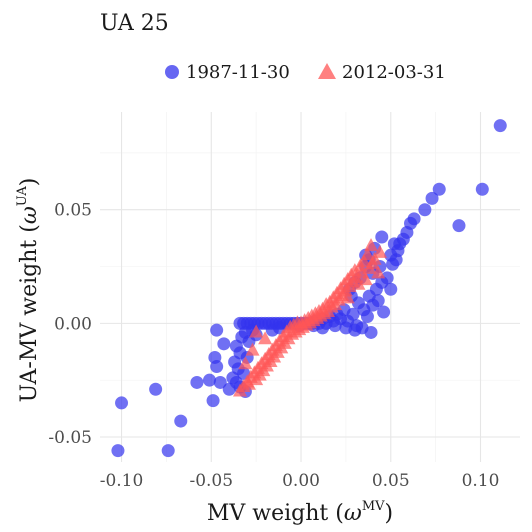  What do you see at coordinates (22, 196) in the screenshot?
I see `y-axis-title-superscript: UA` at bounding box center [22, 196].